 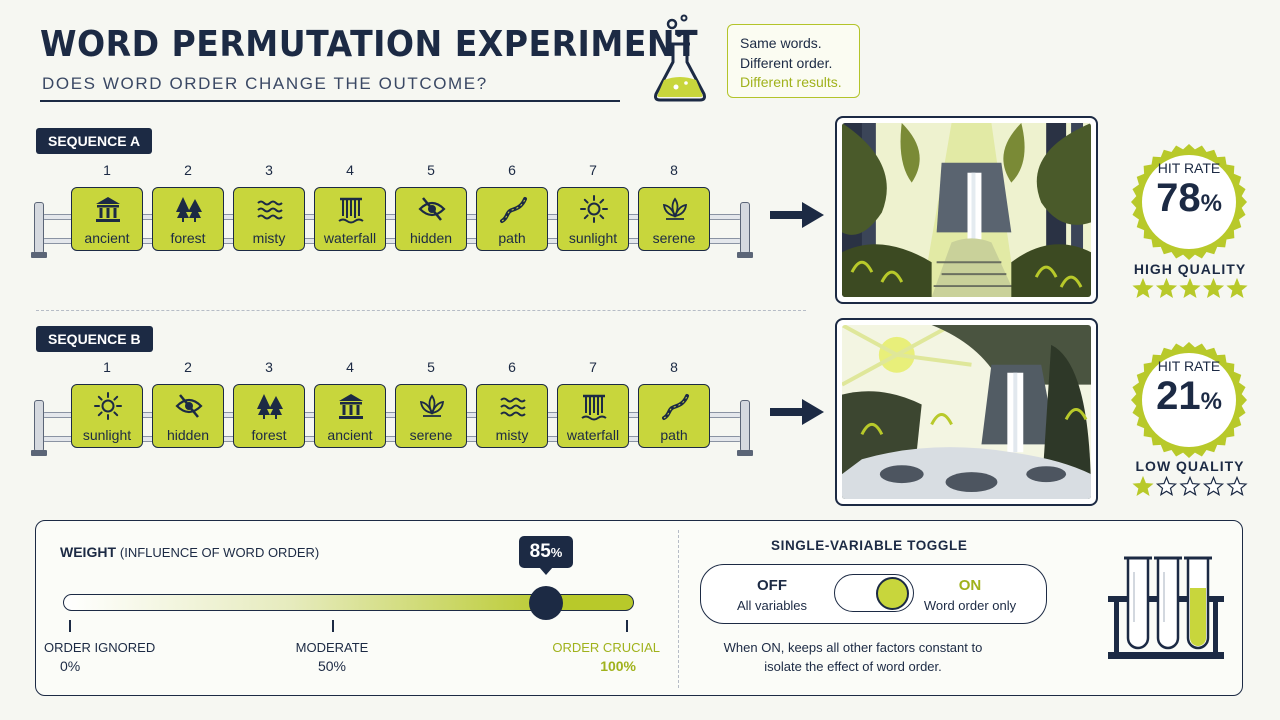 What do you see at coordinates (348, 602) in the screenshot?
I see `weight-slider-track` at bounding box center [348, 602].